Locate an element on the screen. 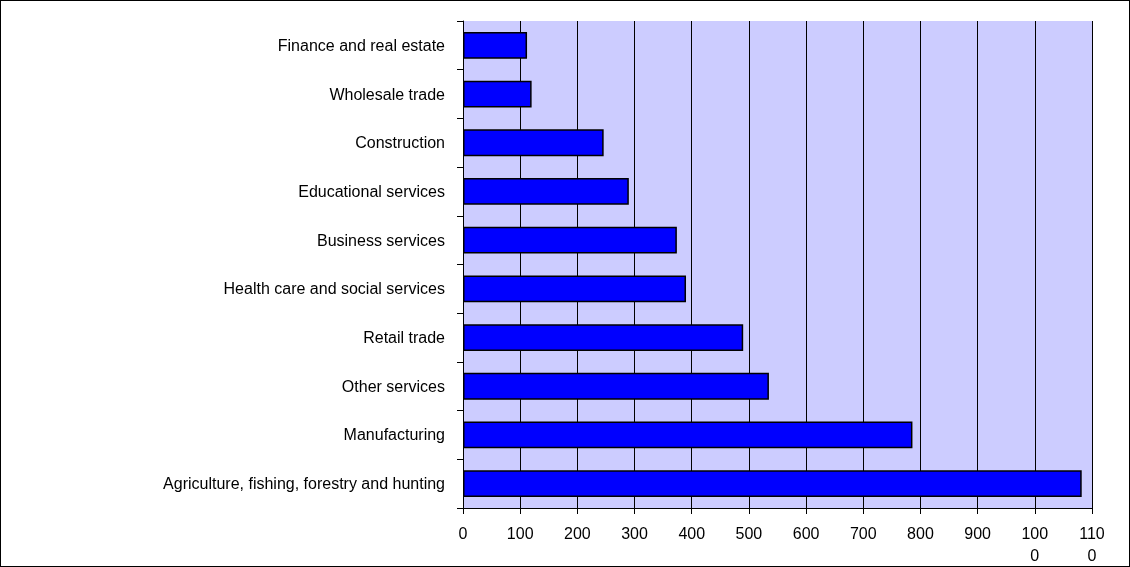  y-tick-label: Manufacturing is located at coordinates (394, 435).